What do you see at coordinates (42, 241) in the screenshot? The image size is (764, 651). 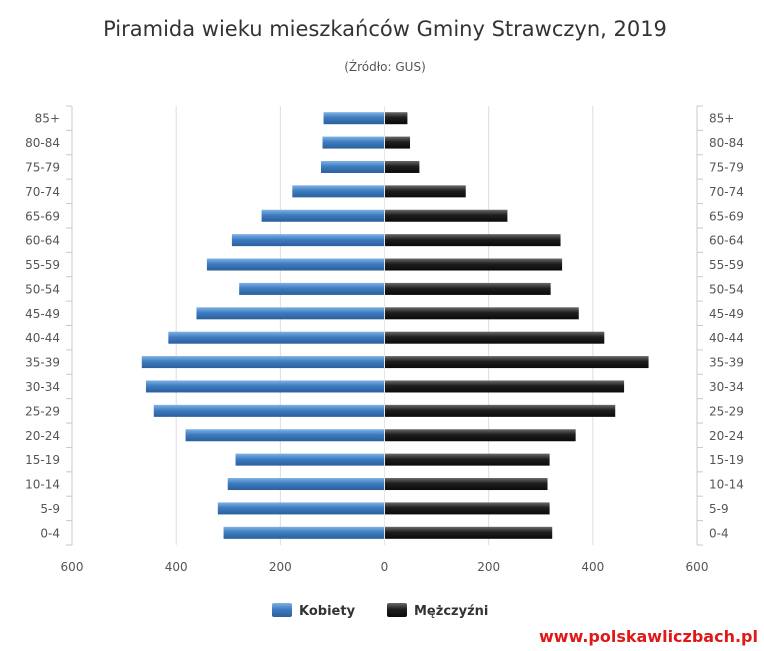 I see `left-category-label: 60-64` at bounding box center [42, 241].